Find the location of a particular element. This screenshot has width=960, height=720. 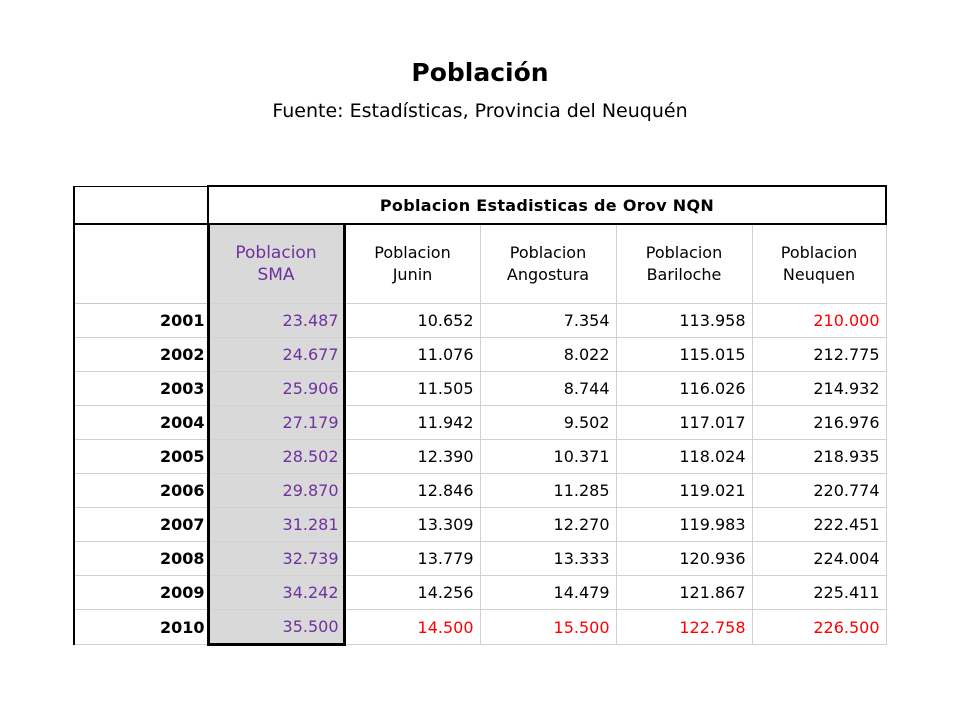

bariloche-cell: 116.026 is located at coordinates (684, 388).